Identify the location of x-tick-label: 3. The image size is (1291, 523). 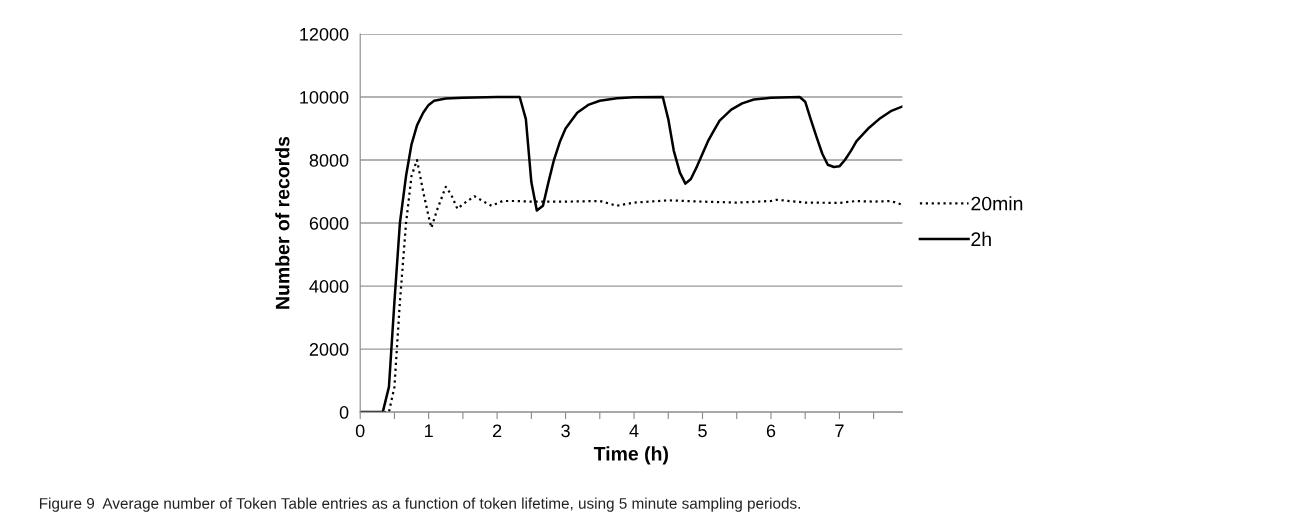
(565, 431).